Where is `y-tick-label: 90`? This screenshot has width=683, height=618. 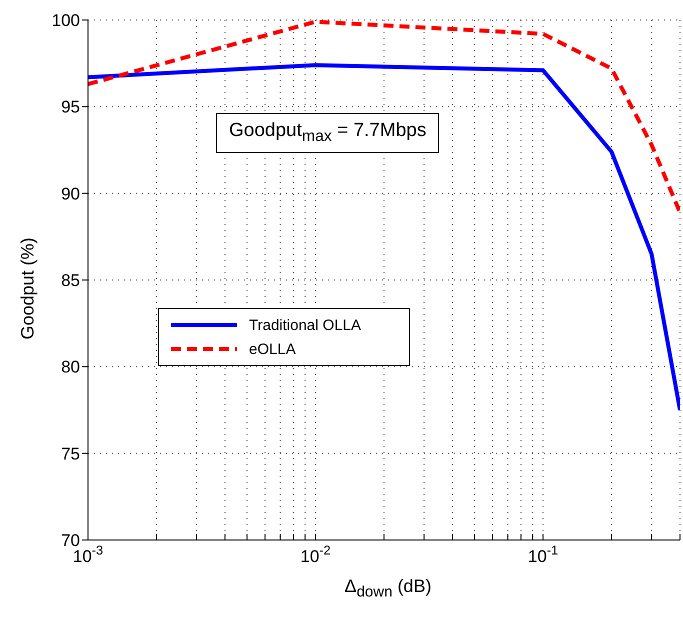
y-tick-label: 90 is located at coordinates (70, 194).